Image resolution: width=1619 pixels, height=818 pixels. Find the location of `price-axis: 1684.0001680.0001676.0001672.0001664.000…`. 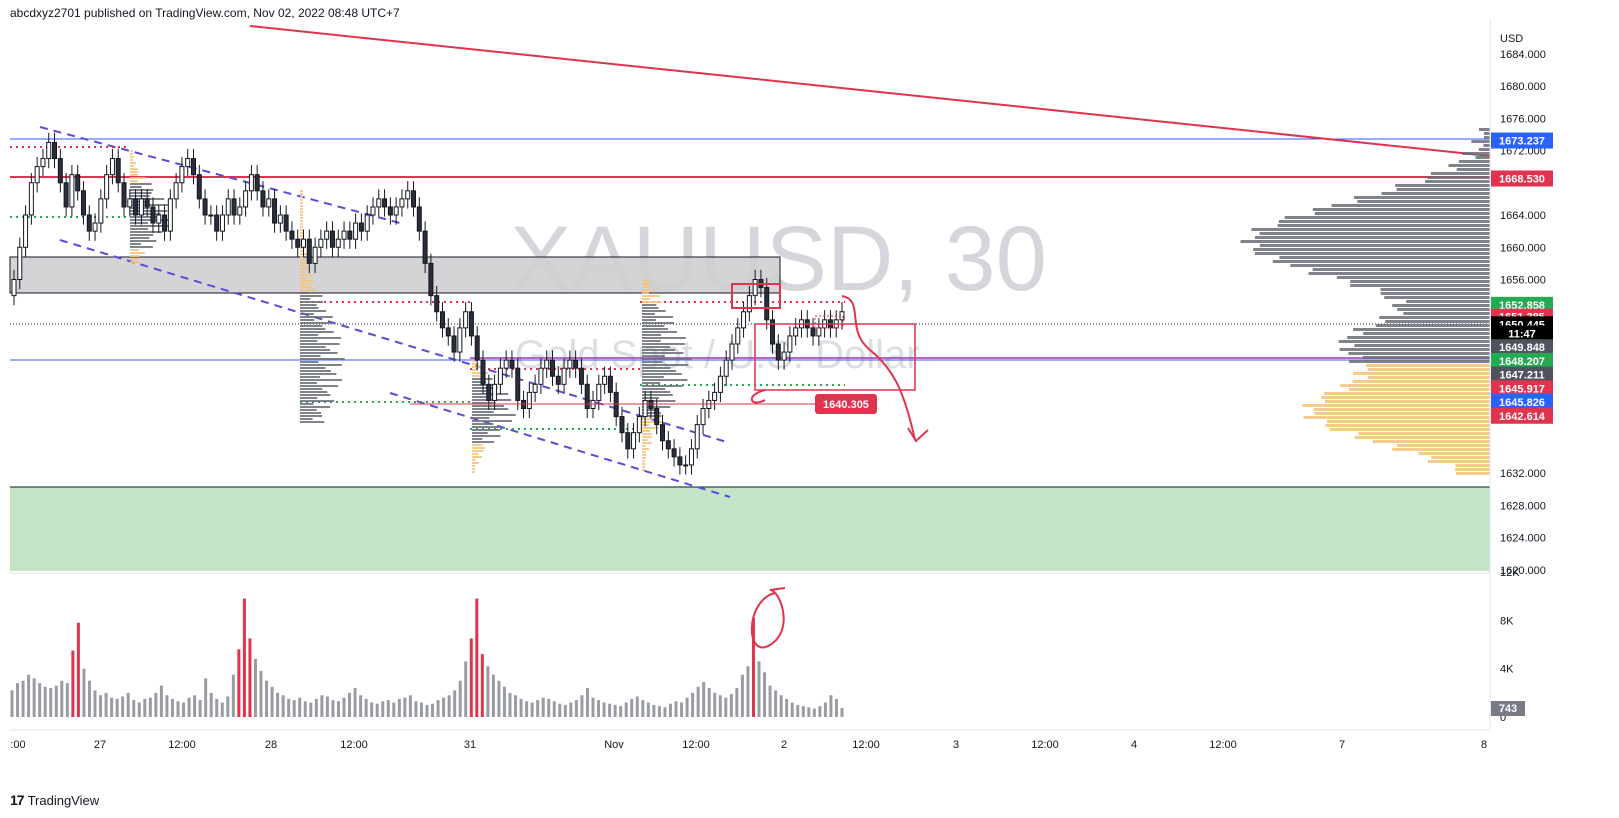

price-axis: 1684.0001680.0001676.0001672.0001664.000… is located at coordinates (1523, 313).